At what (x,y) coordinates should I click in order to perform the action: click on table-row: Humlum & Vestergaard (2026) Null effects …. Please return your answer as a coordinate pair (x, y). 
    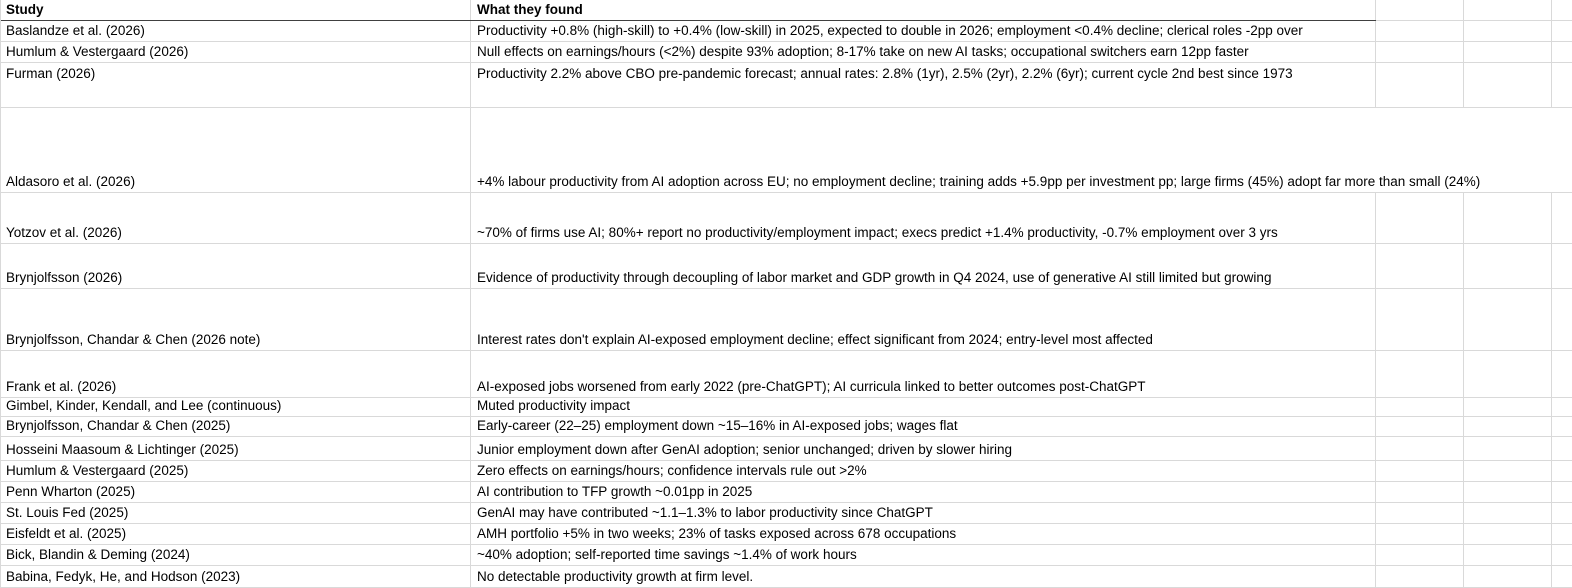
    Looking at the image, I should click on (786, 52).